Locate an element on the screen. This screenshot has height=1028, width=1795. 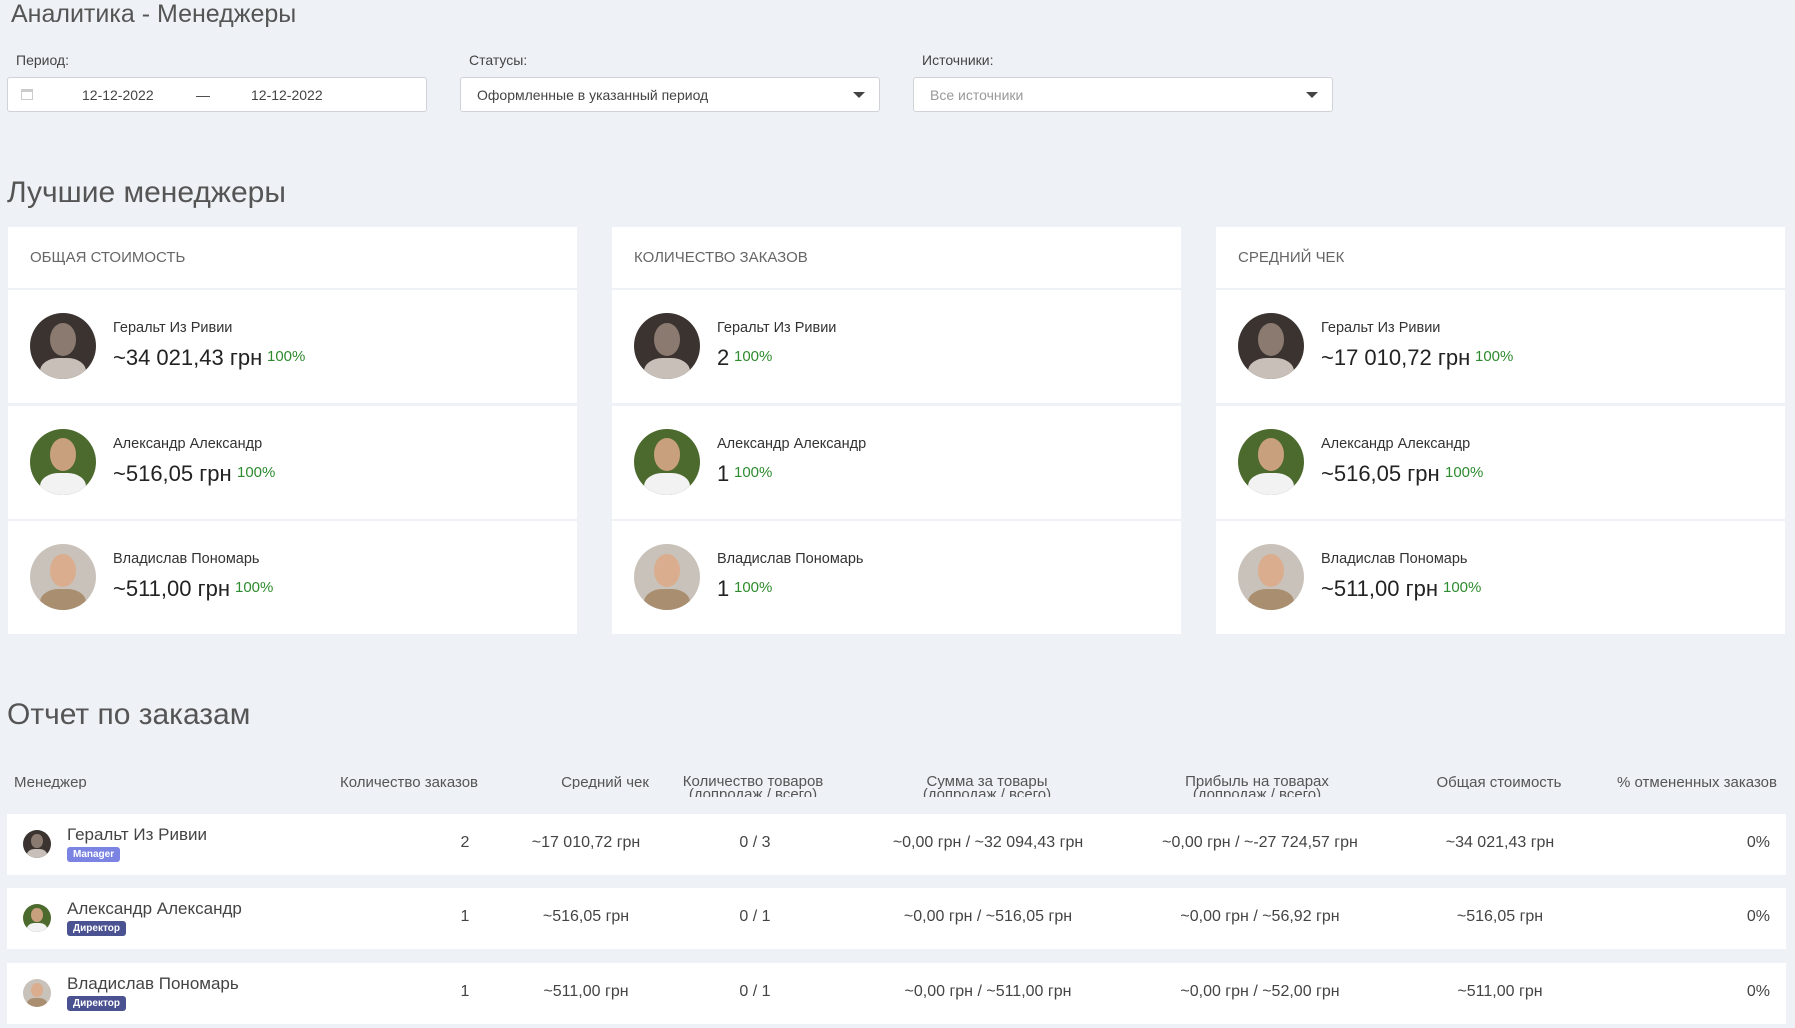
date-from: 12-12-2022 is located at coordinates (118, 95).